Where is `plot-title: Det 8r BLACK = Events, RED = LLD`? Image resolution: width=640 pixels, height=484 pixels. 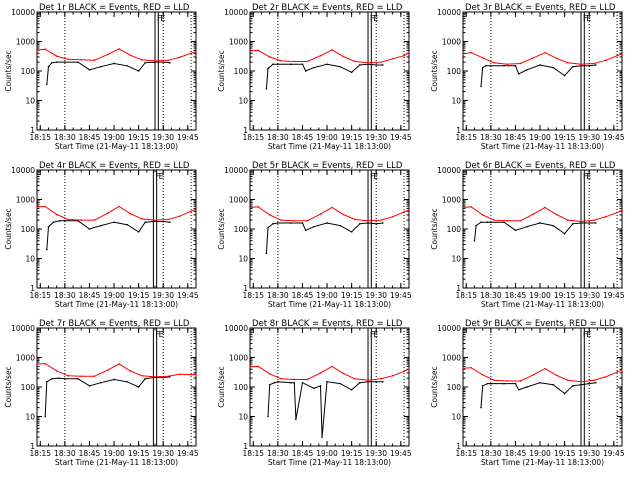 plot-title: Det 8r BLACK = Events, RED = LLD is located at coordinates (327, 324).